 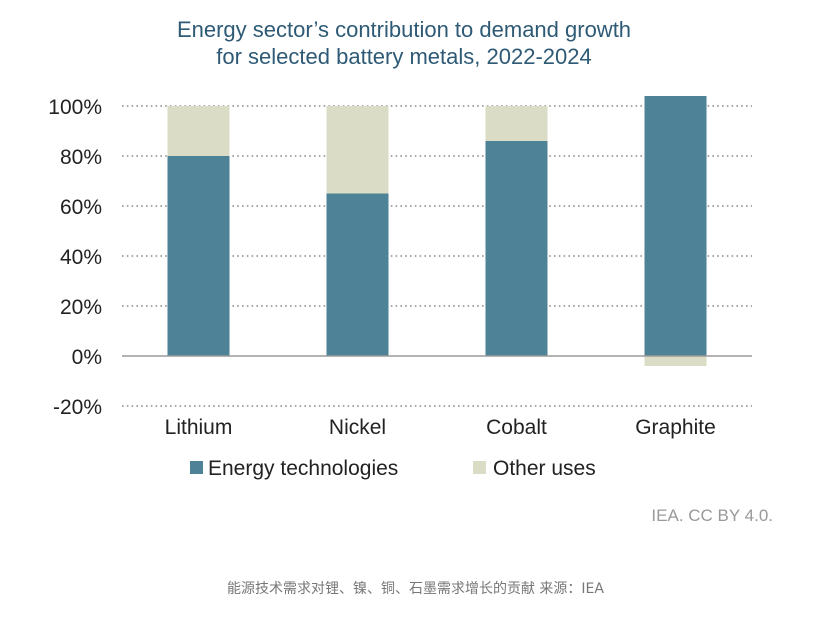 What do you see at coordinates (199, 427) in the screenshot?
I see `x-category-label: Lithium` at bounding box center [199, 427].